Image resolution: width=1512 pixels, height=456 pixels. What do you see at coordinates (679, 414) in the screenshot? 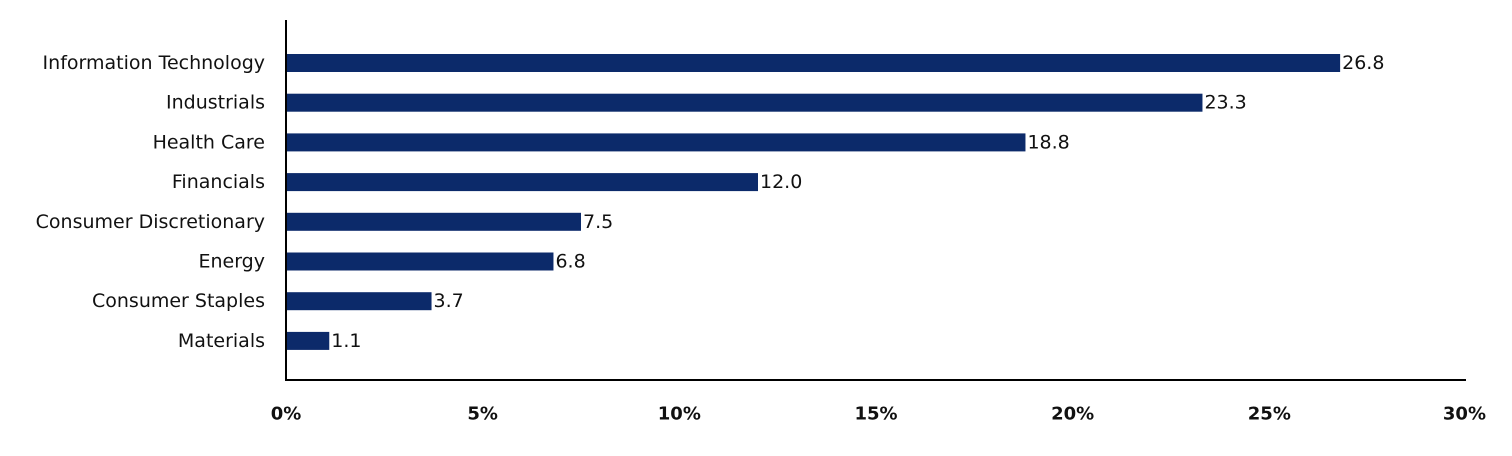
I see `x-tick-label: 10%` at bounding box center [679, 414].